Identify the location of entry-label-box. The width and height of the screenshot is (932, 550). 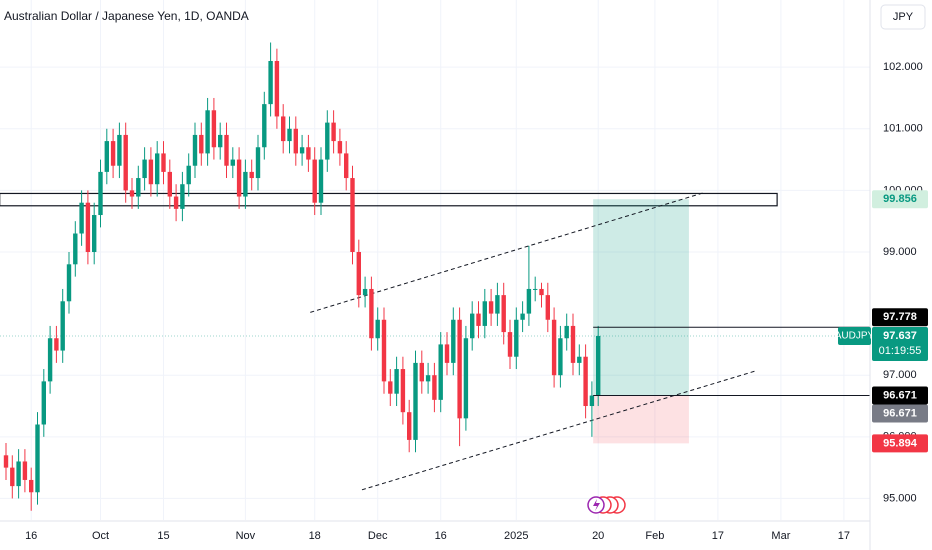
(900, 413).